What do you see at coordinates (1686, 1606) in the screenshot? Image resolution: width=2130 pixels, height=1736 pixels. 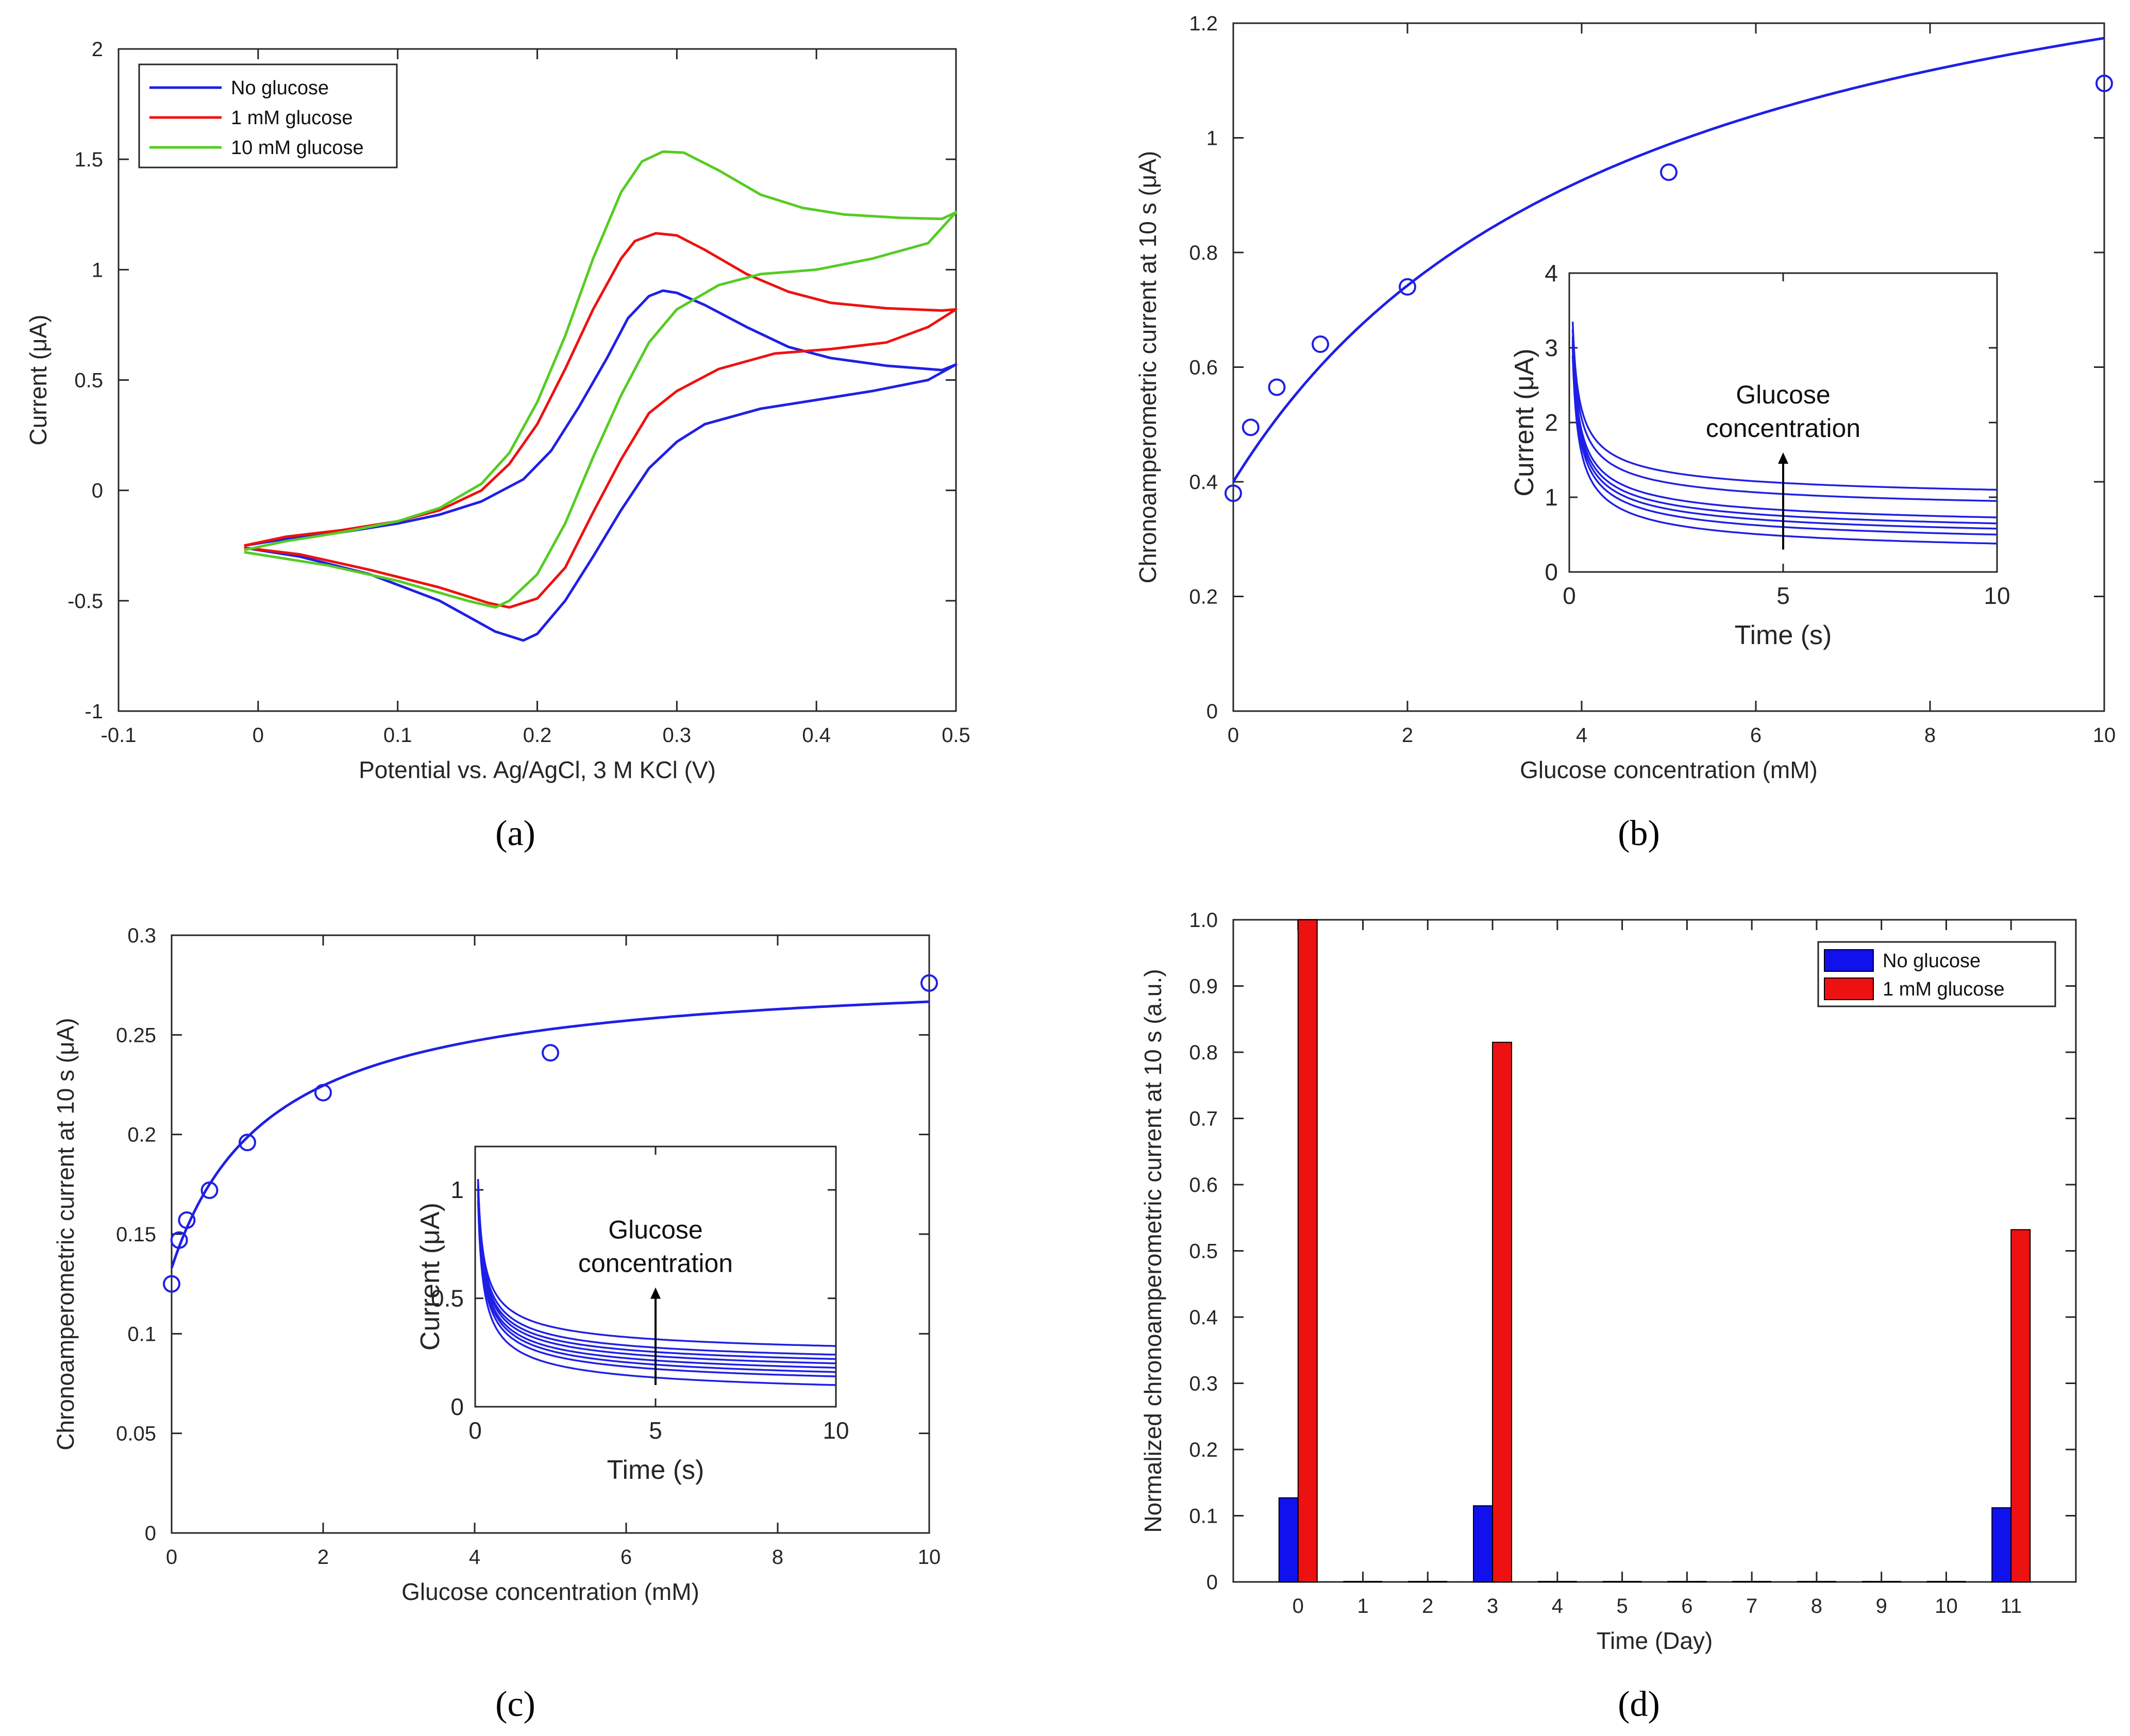 I see `d-x-tick-label: 6` at bounding box center [1686, 1606].